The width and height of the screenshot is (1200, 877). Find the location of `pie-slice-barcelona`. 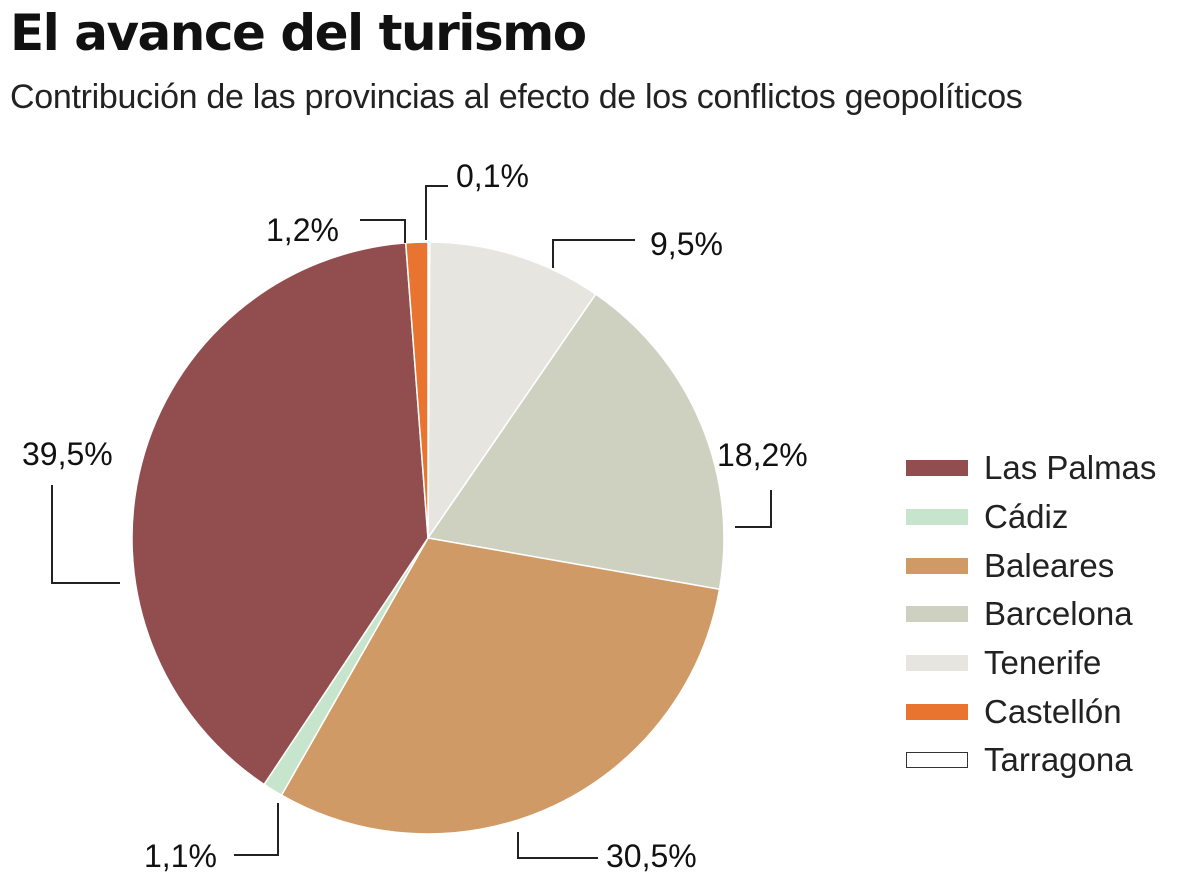

pie-slice-barcelona is located at coordinates (575, 442).